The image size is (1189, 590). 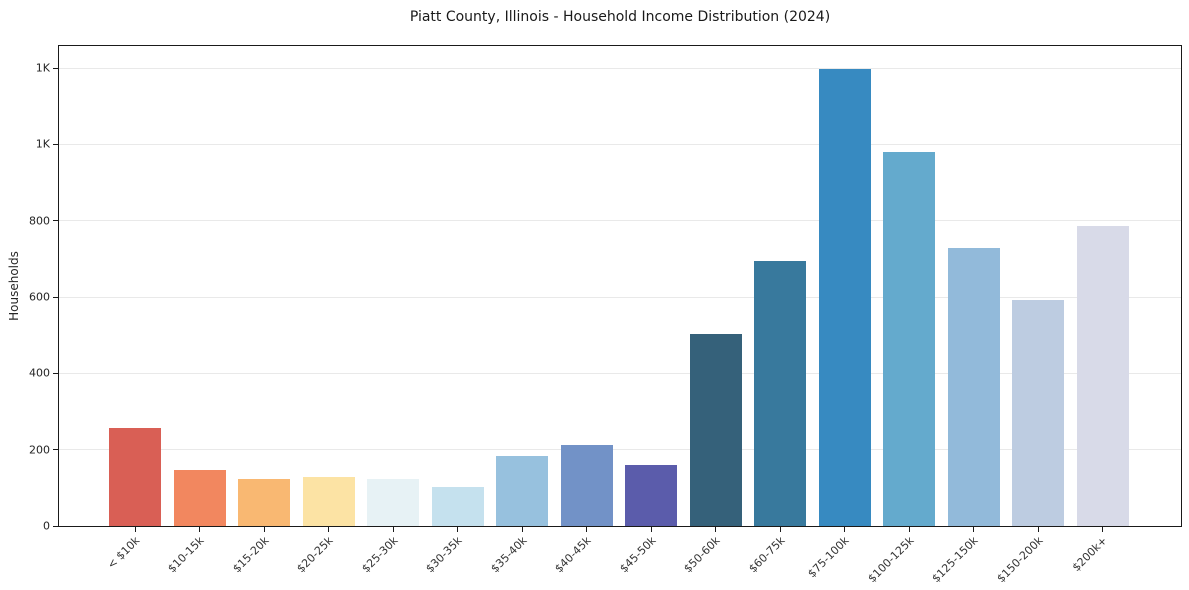 I want to click on y-tick-label: 200, so click(x=39, y=450).